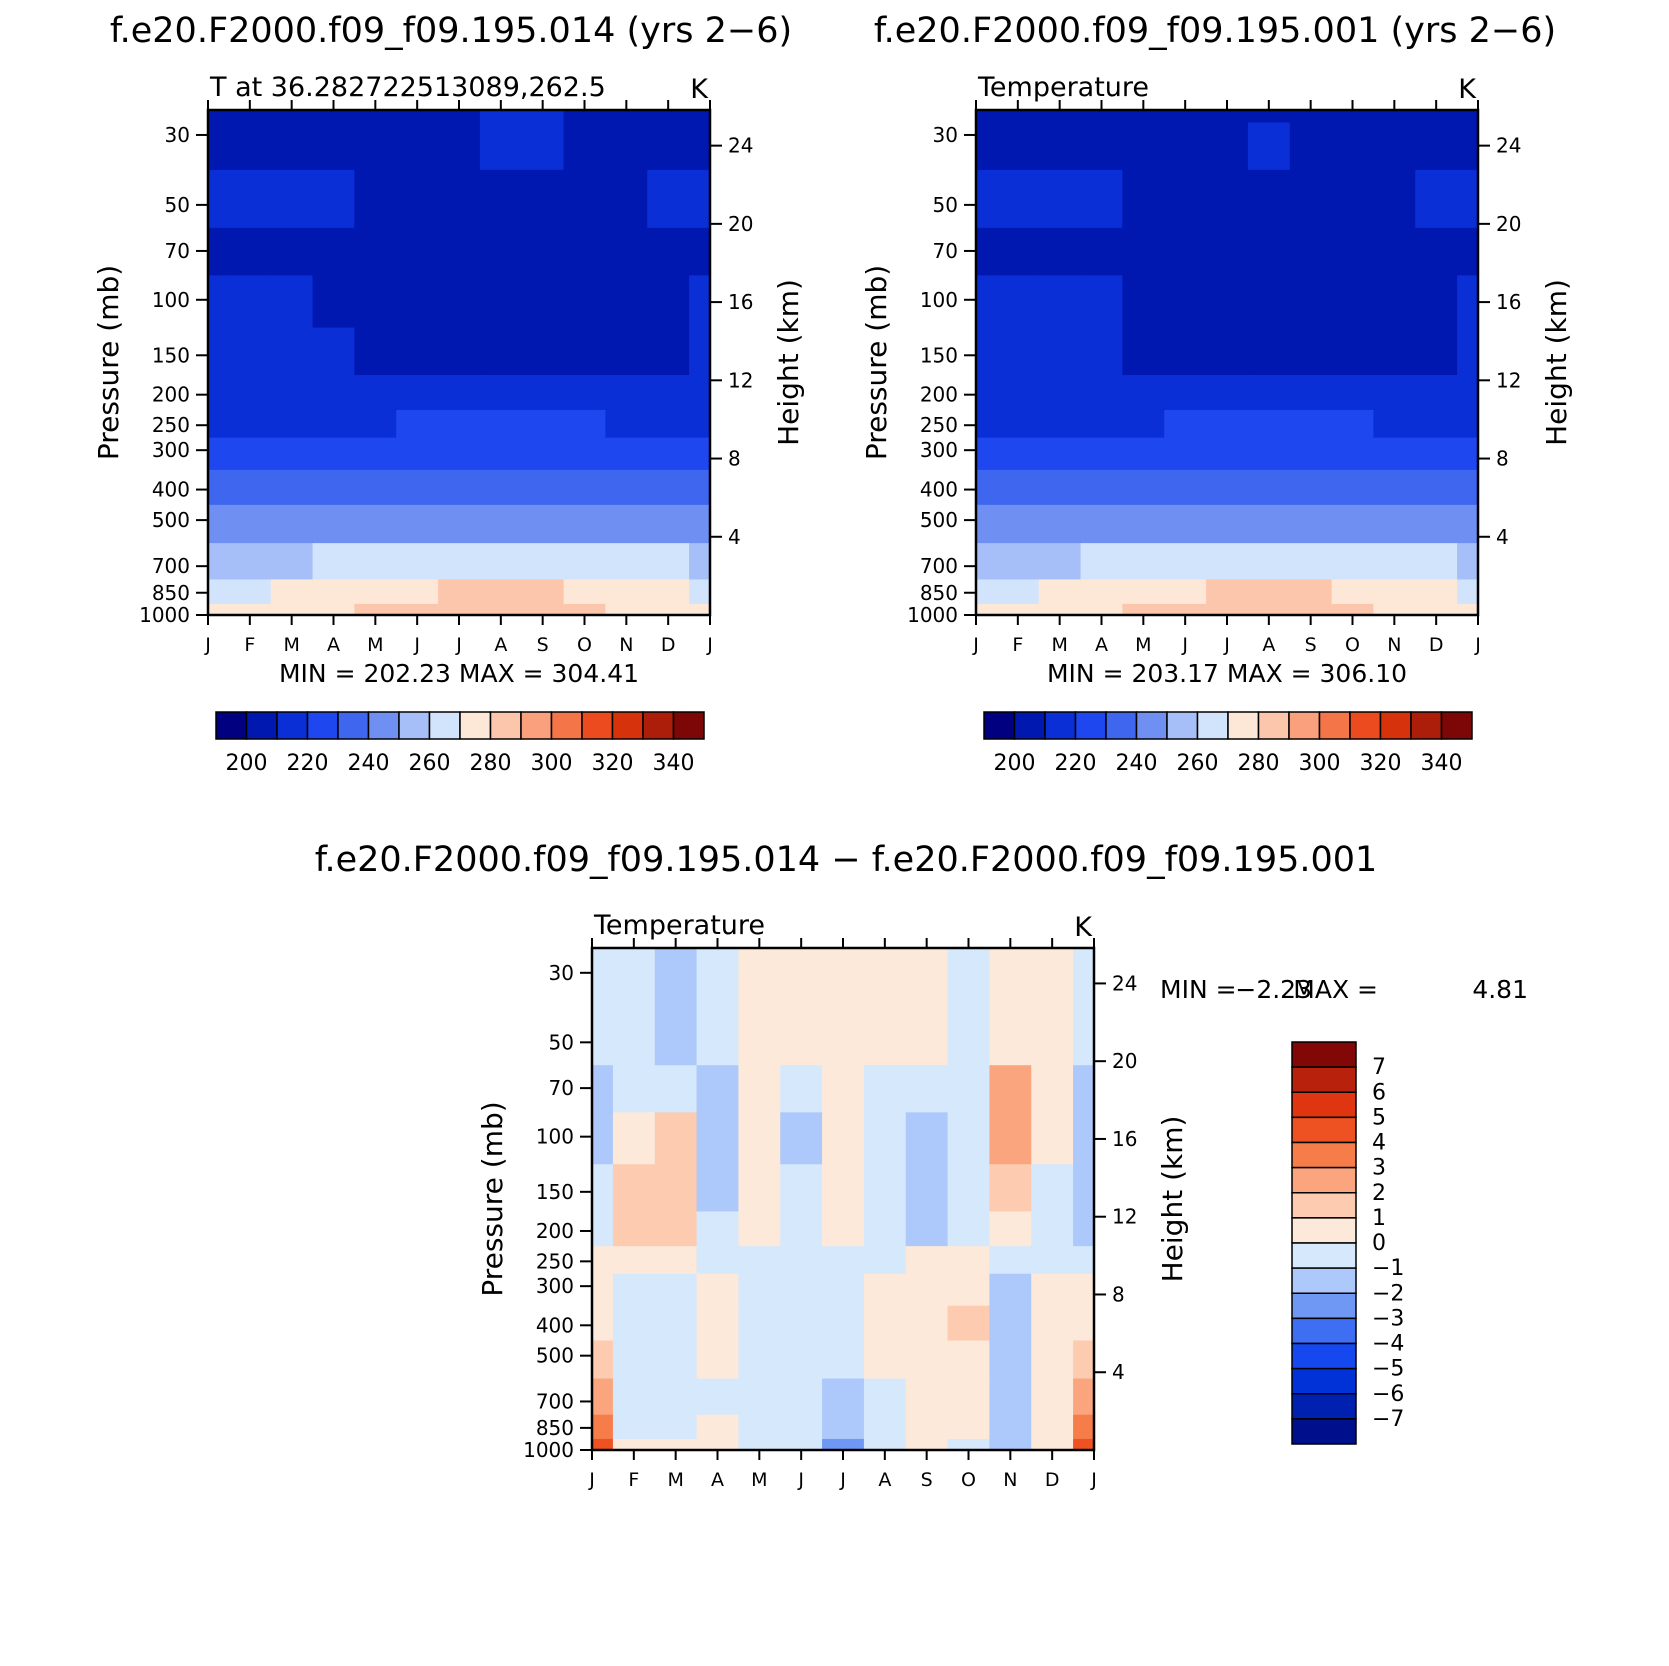  I want to click on y-axis-label: Pressure (mb), so click(876, 362).